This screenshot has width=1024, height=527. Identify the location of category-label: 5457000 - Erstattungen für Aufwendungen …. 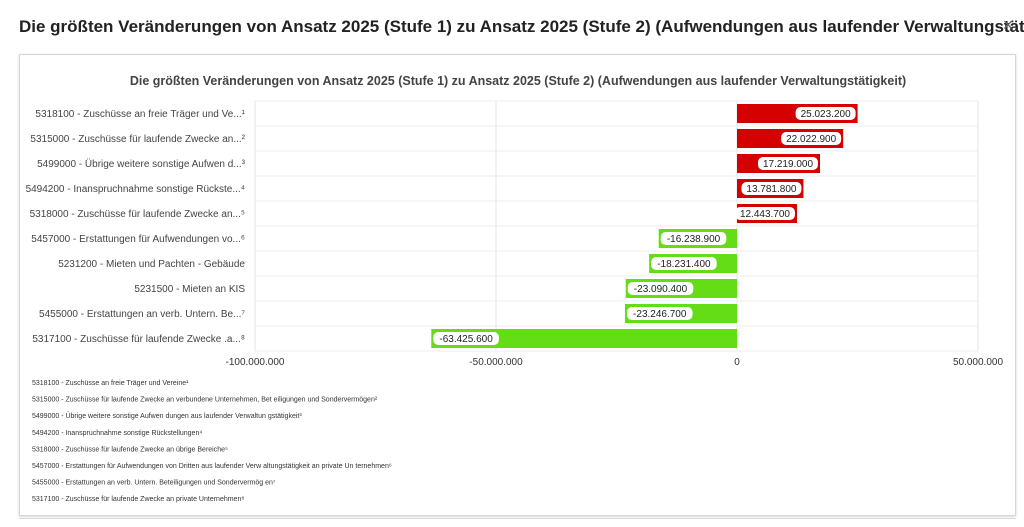
(138, 239).